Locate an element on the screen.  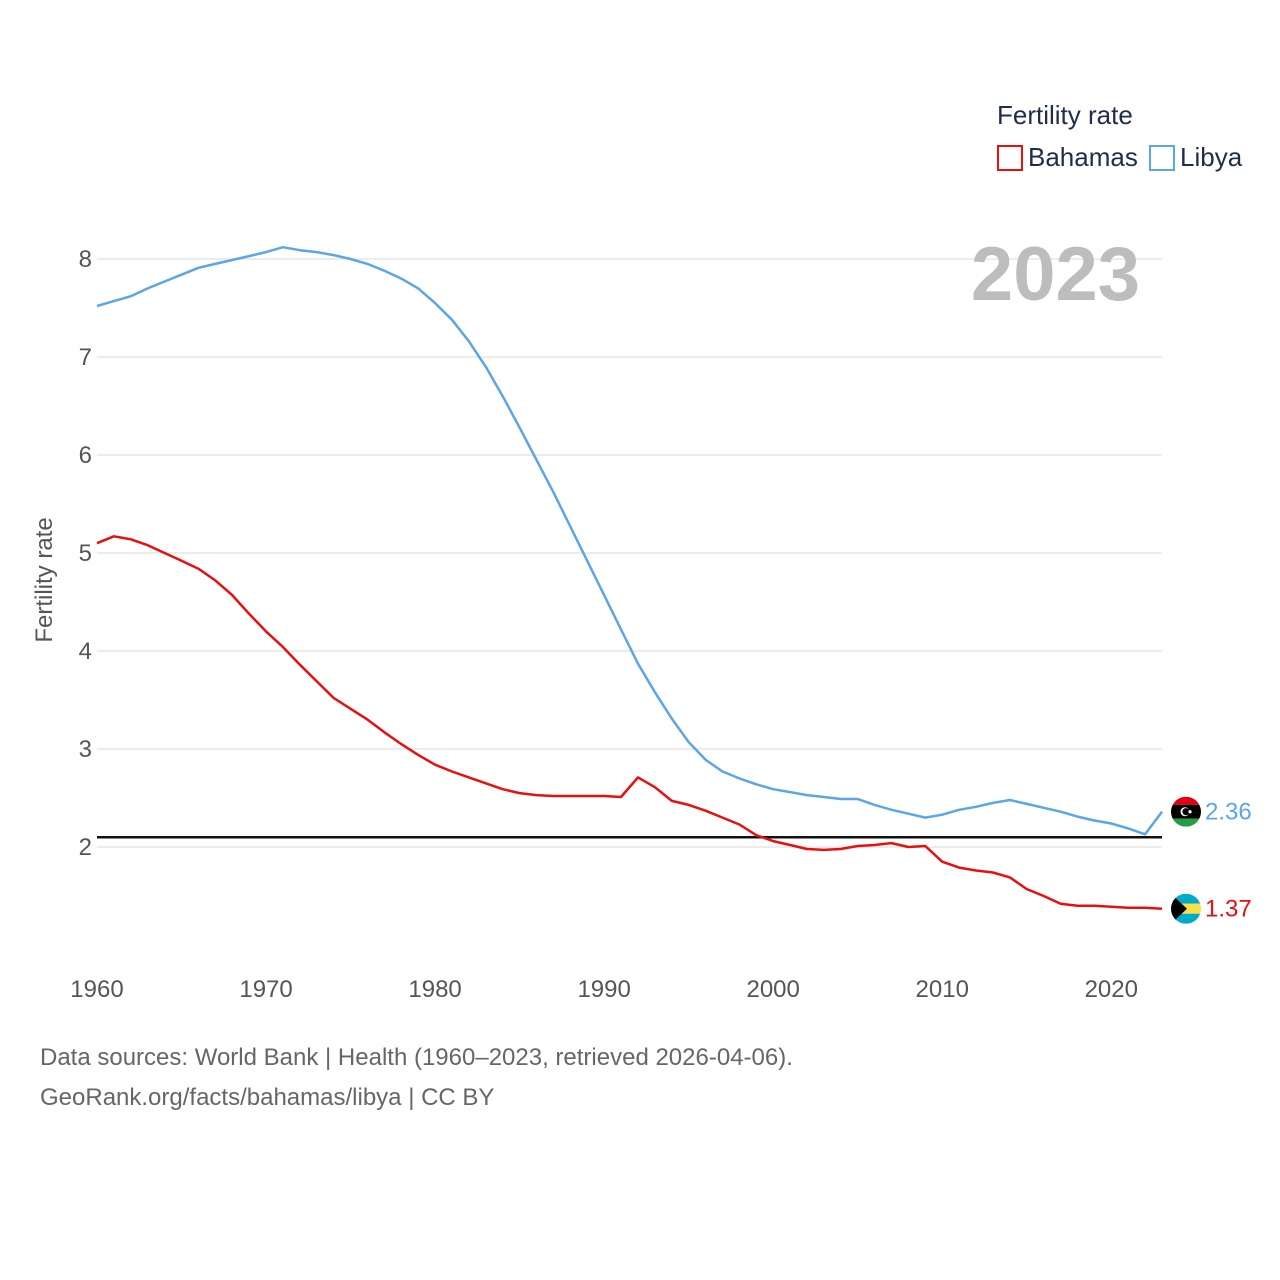
legend-title: Fertility rate is located at coordinates (1065, 115).